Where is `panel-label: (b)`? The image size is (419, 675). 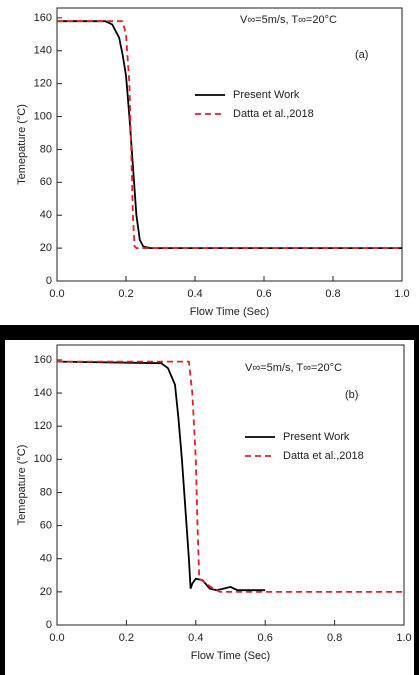
panel-label: (b) is located at coordinates (351, 395).